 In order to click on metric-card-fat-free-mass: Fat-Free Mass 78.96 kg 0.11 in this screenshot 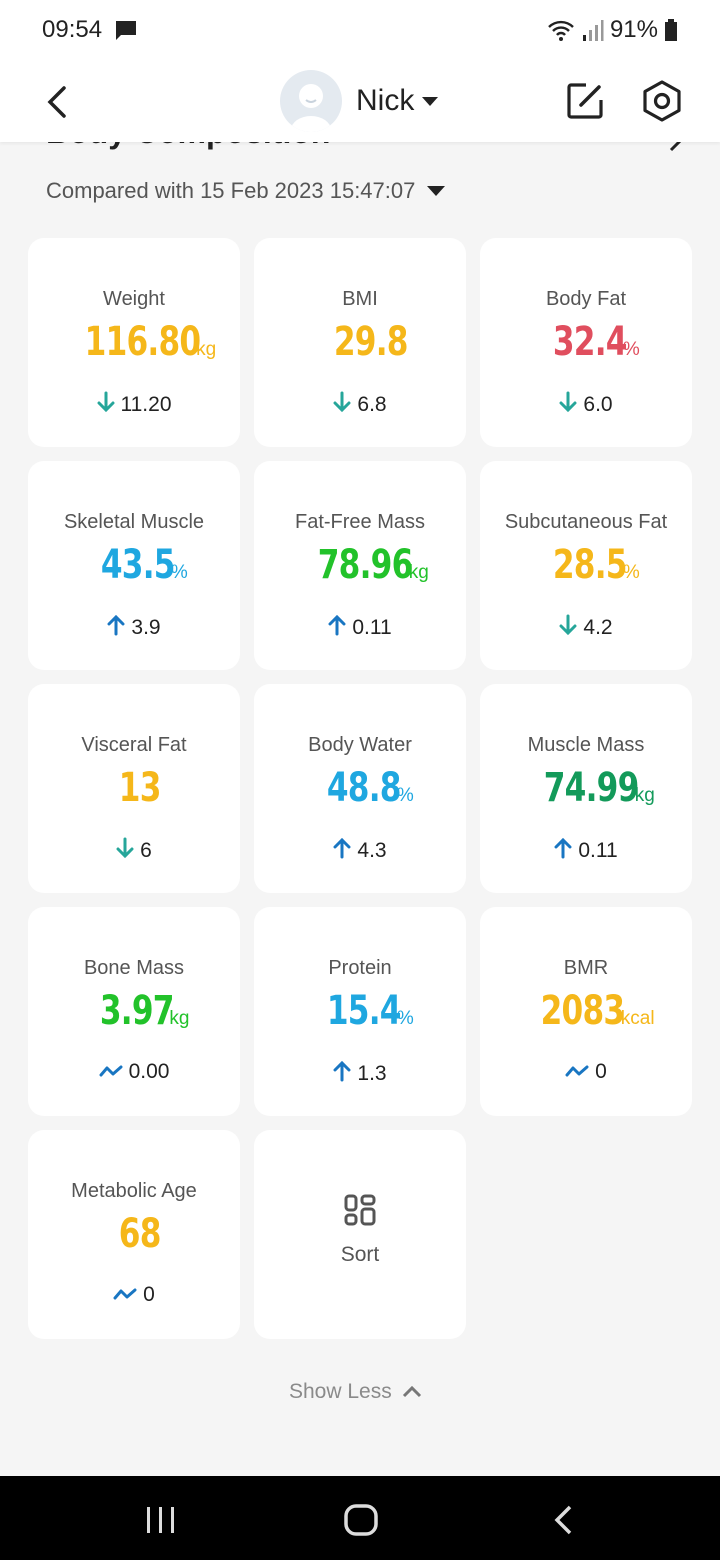, I will do `click(360, 565)`.